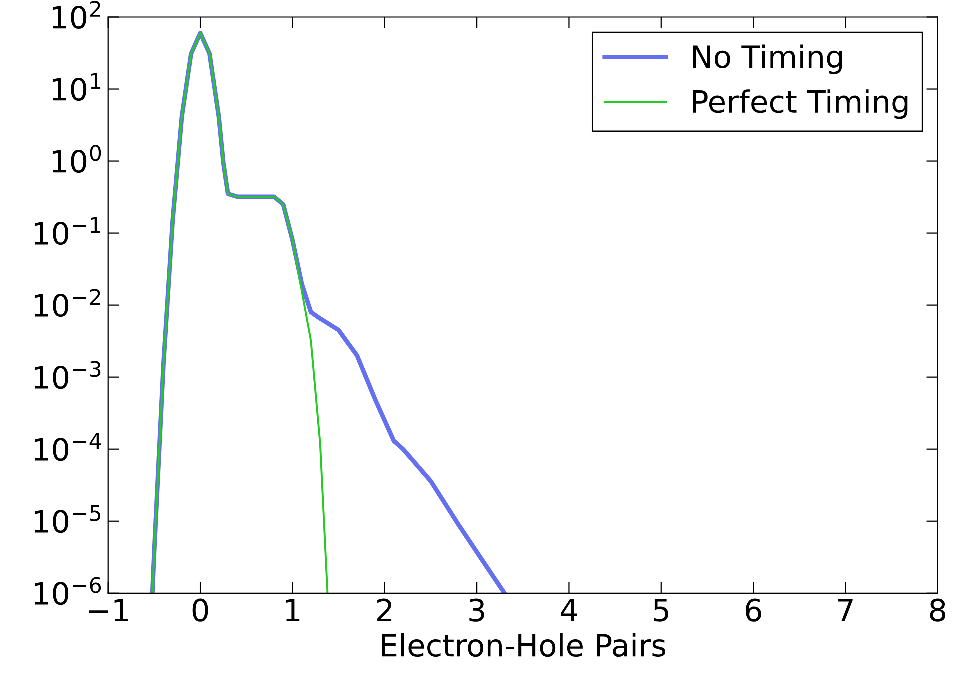 Image resolution: width=959 pixels, height=690 pixels. Describe the element at coordinates (67, 303) in the screenshot. I see `y-tick-label: 10$^{−2}$` at that location.